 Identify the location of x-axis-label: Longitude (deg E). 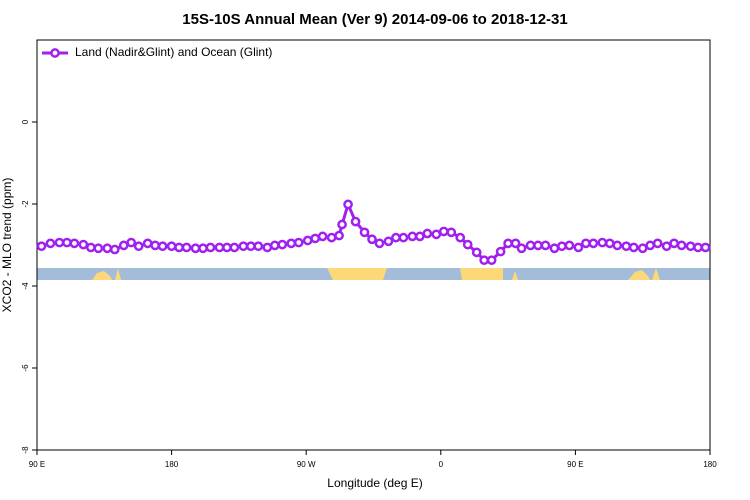
(374, 483).